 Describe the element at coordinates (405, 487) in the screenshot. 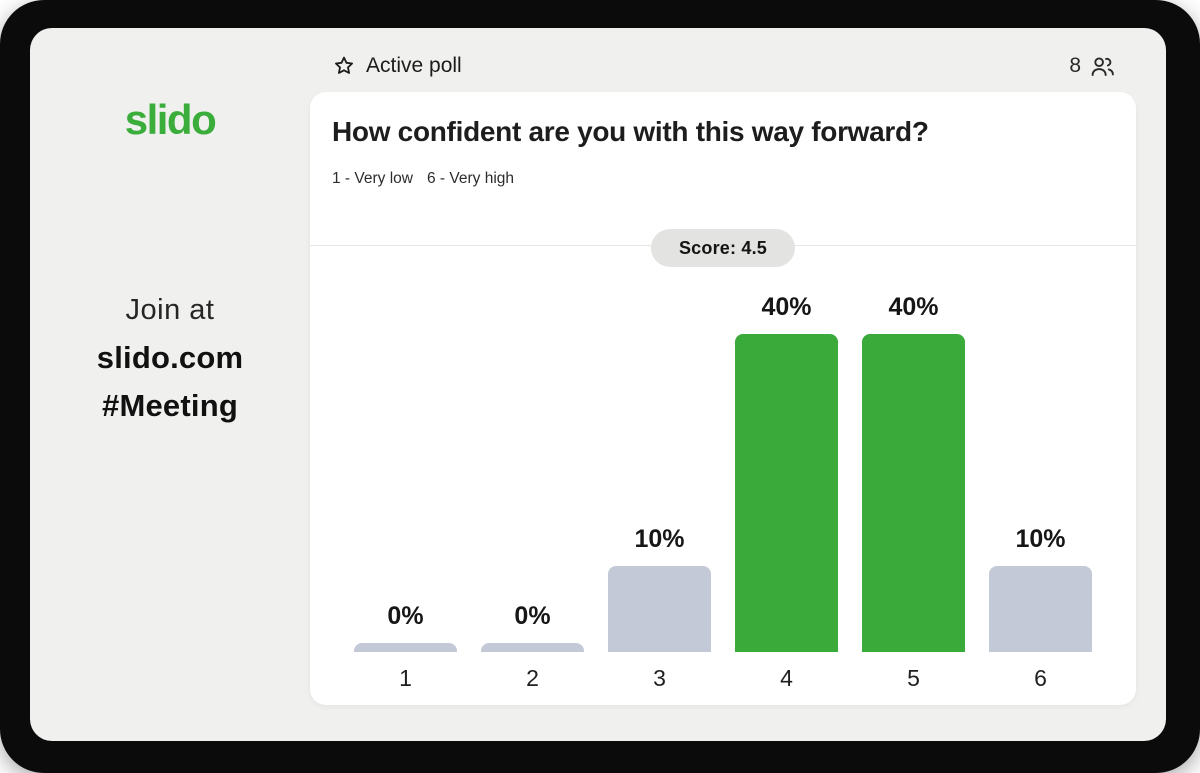

I see `chart-column: 0% 1` at that location.